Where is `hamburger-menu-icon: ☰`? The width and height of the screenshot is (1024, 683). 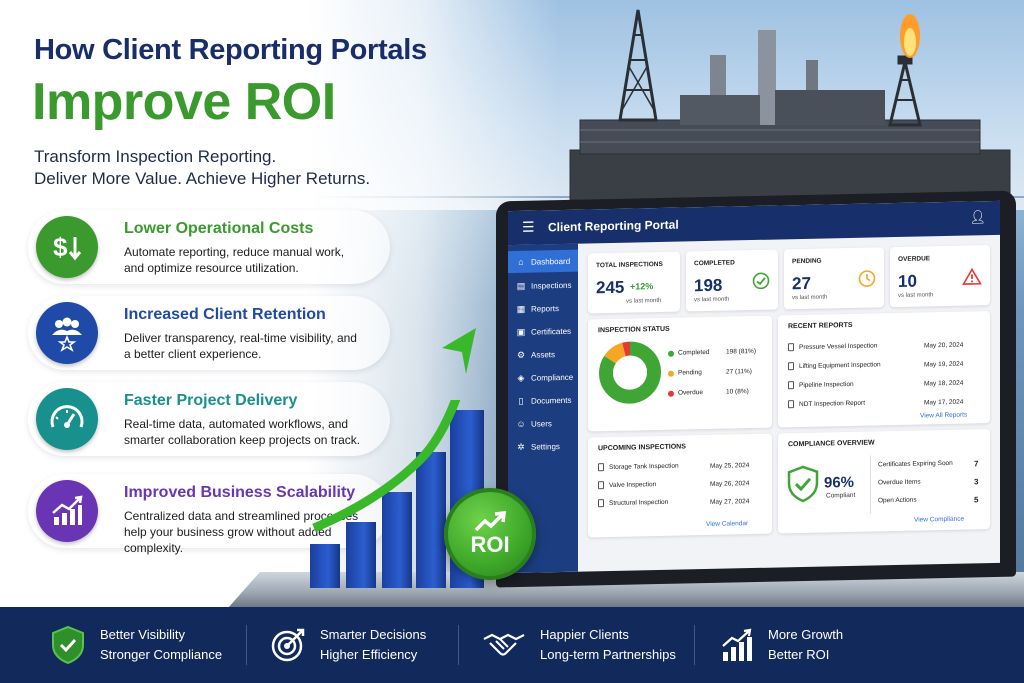 hamburger-menu-icon: ☰ is located at coordinates (528, 226).